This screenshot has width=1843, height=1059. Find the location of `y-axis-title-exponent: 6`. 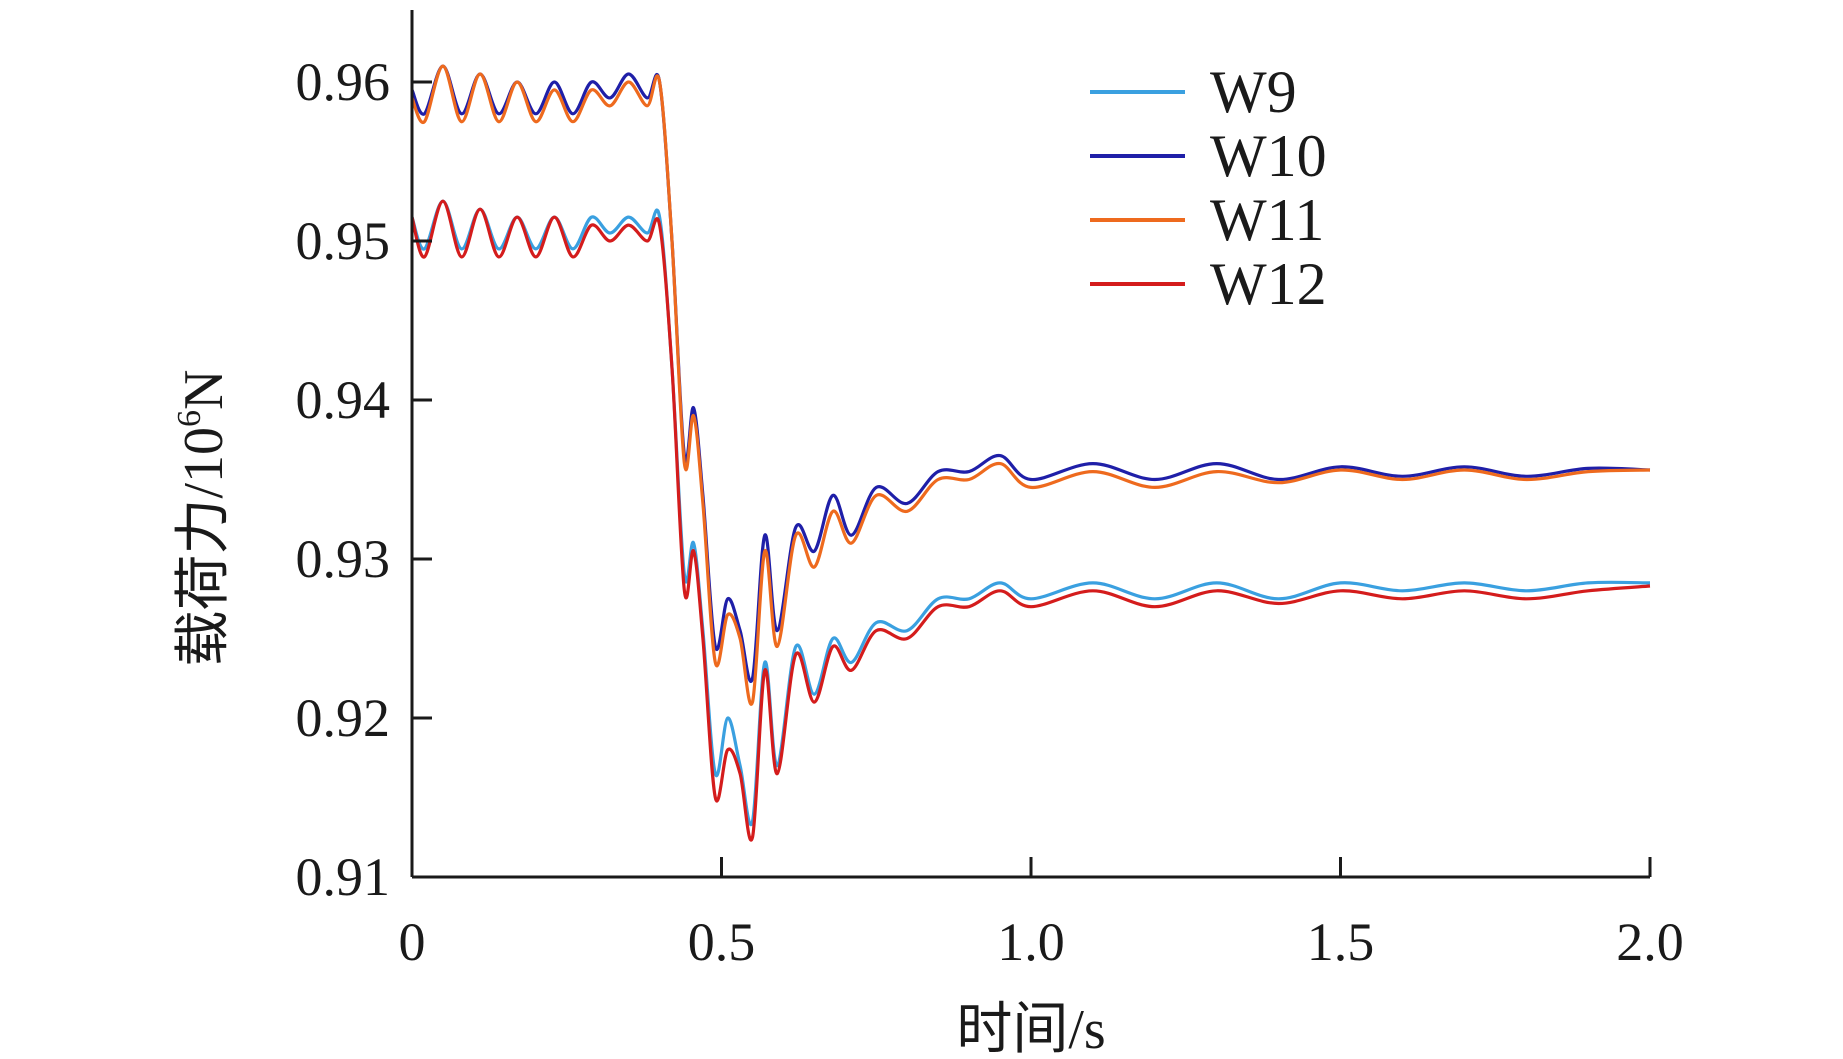

y-axis-title-exponent: 6 is located at coordinates (189, 418).